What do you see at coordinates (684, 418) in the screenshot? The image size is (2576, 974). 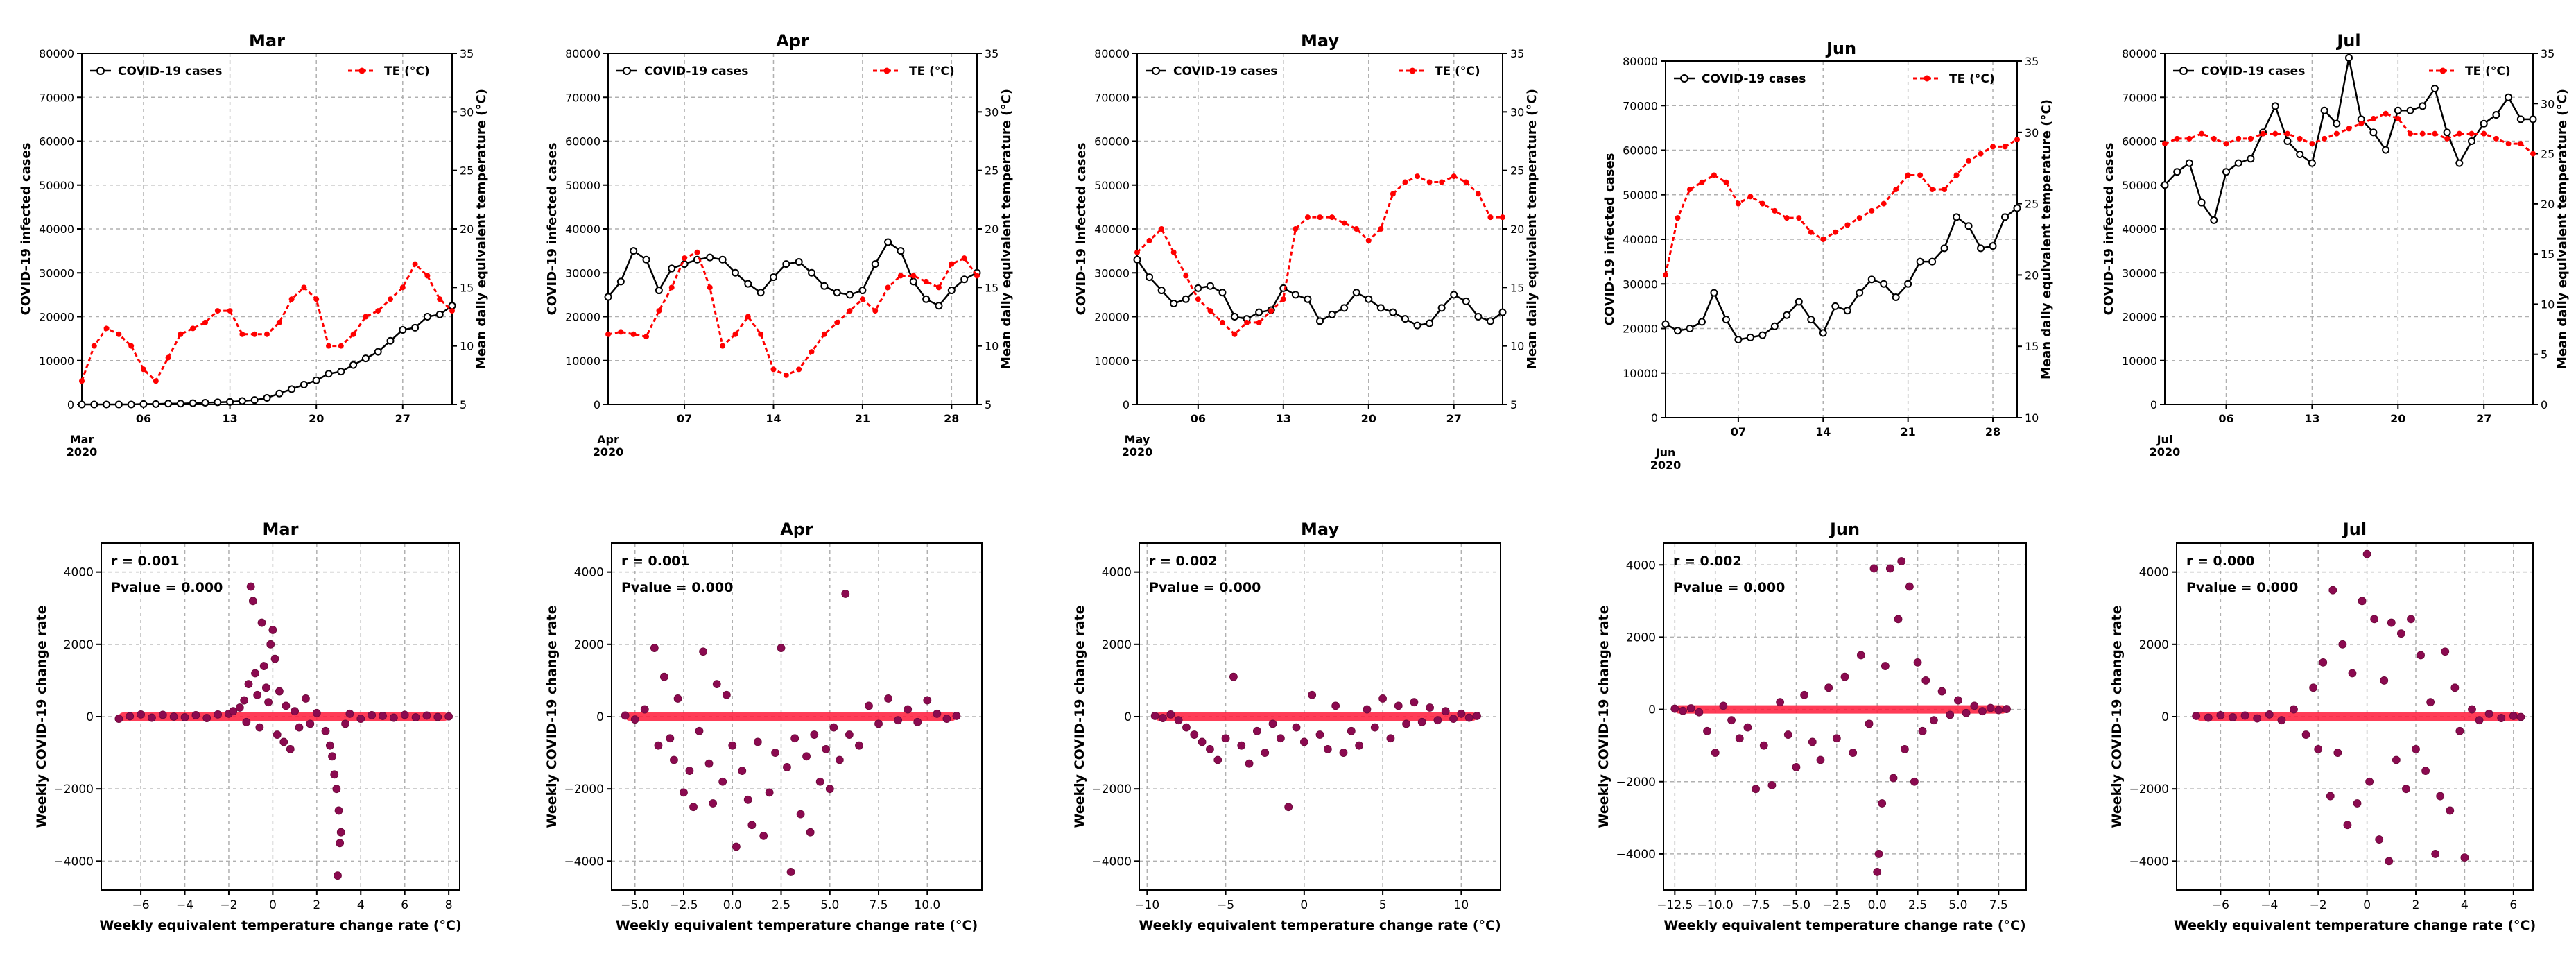 I see `x-tick-label: 07` at bounding box center [684, 418].